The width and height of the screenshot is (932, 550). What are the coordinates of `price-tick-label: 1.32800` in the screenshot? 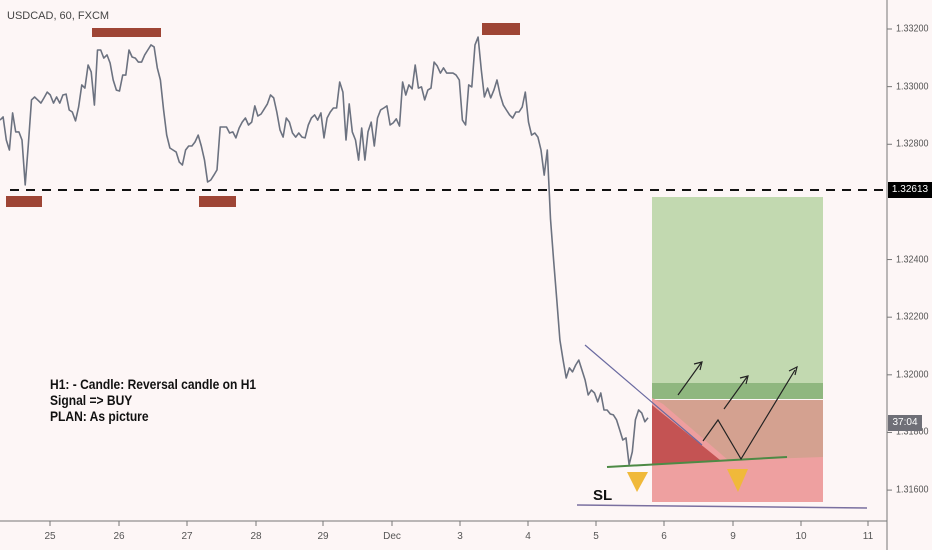 It's located at (912, 144).